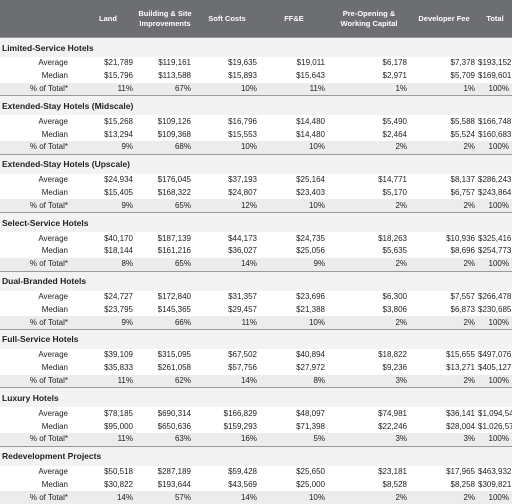  What do you see at coordinates (294, 297) in the screenshot?
I see `cell-value: $23,696` at bounding box center [294, 297].